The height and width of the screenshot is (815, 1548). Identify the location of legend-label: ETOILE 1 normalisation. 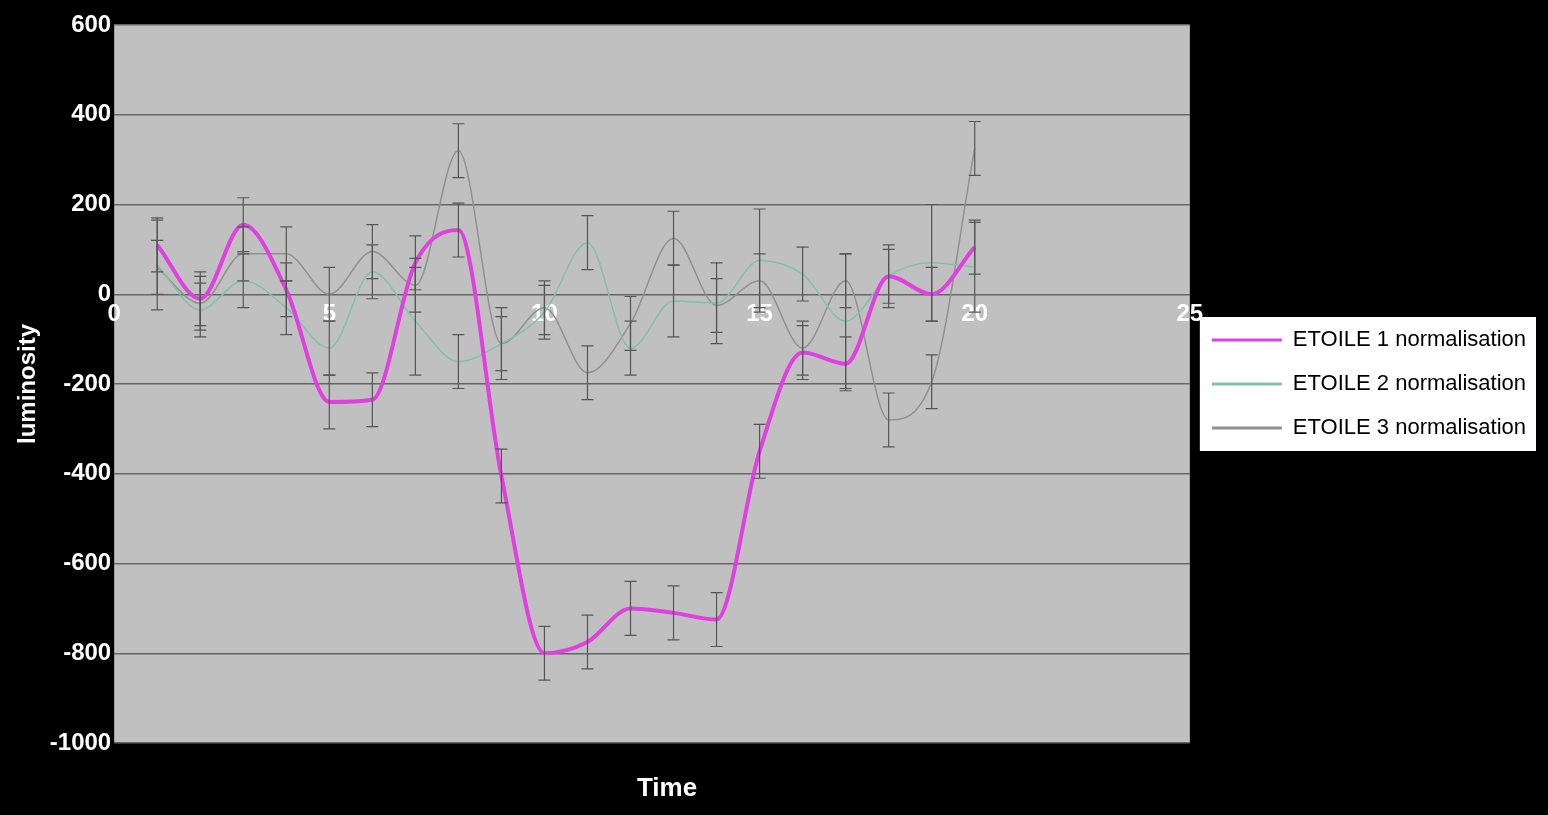
(1409, 339).